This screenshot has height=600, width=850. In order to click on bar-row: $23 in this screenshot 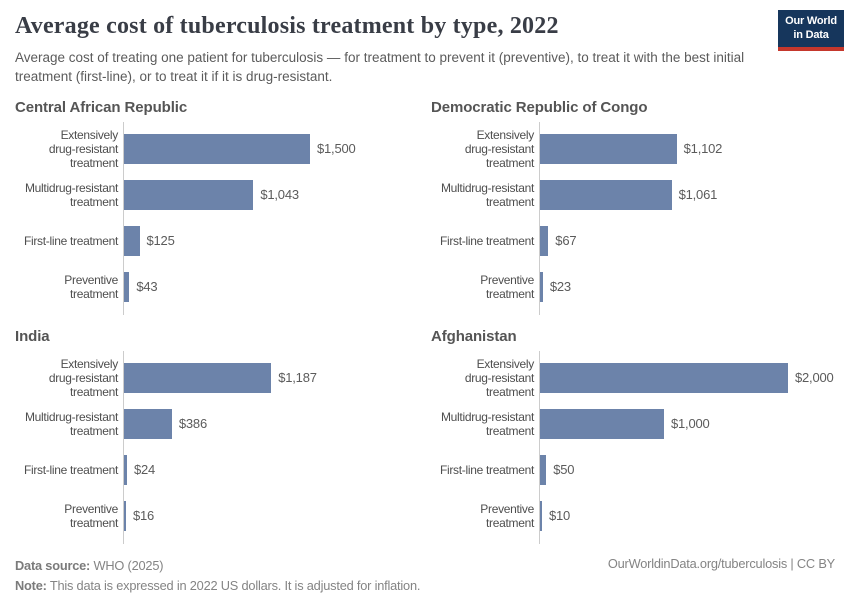, I will do `click(687, 287)`.